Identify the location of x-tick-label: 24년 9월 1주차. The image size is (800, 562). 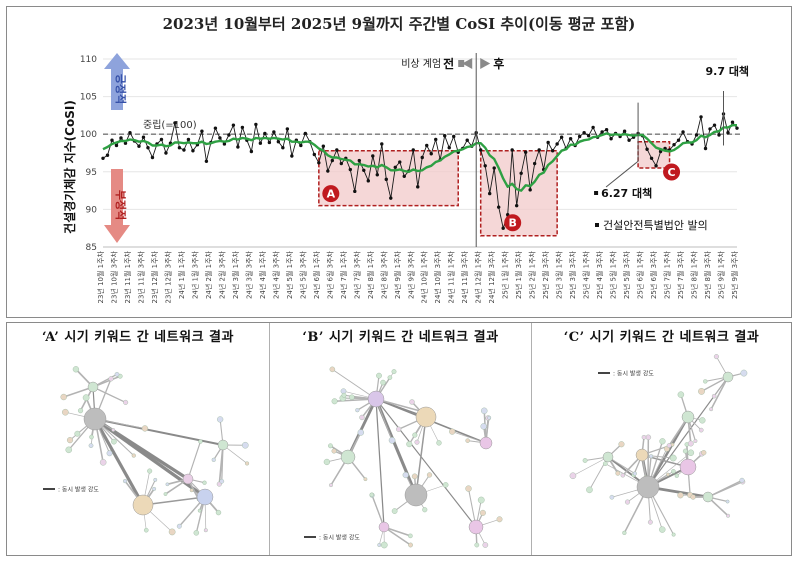
(397, 274).